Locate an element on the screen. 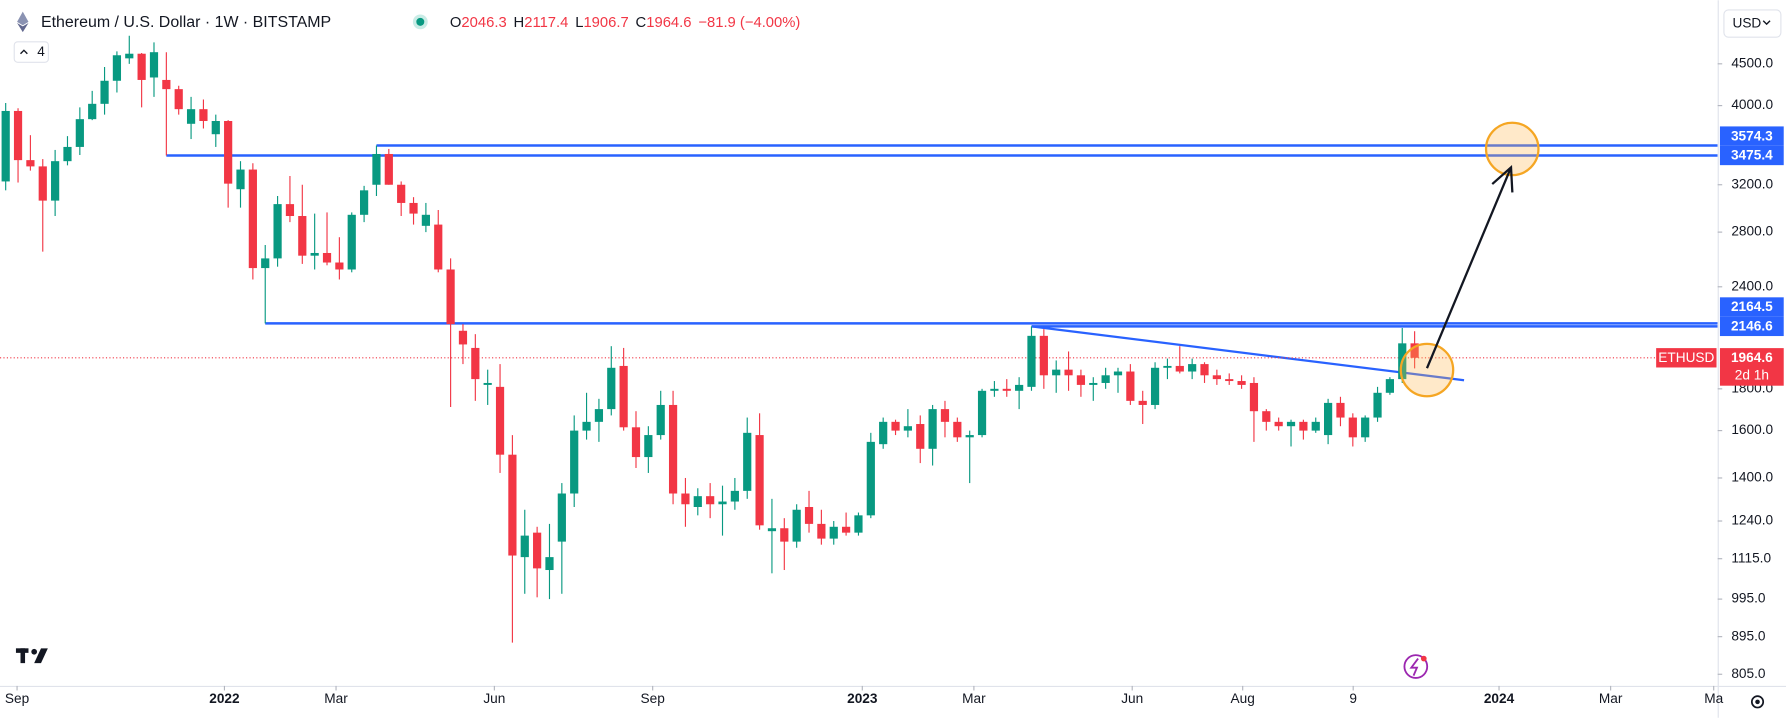 This screenshot has width=1786, height=718. alert-icon is located at coordinates (1416, 666).